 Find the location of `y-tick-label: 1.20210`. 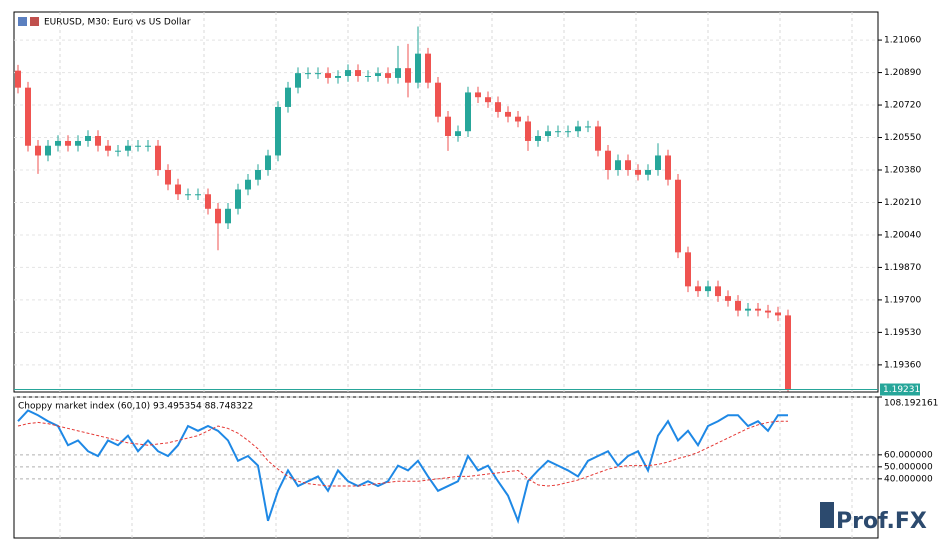

y-tick-label: 1.20210 is located at coordinates (902, 203).